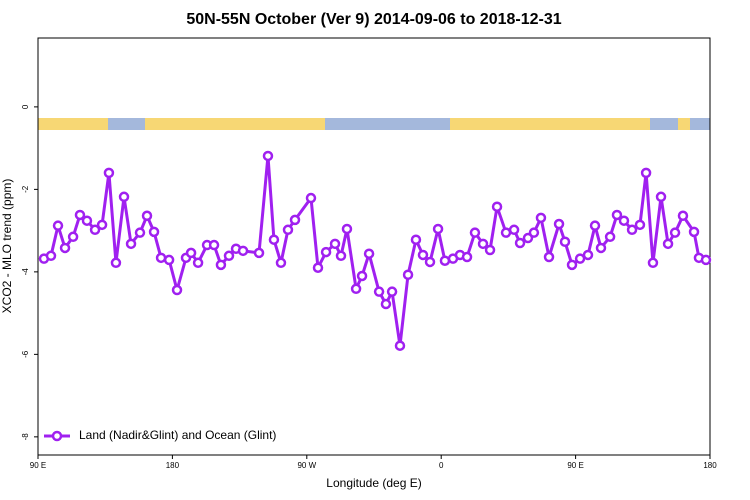  What do you see at coordinates (374, 124) in the screenshot?
I see `land-ocean-strip` at bounding box center [374, 124].